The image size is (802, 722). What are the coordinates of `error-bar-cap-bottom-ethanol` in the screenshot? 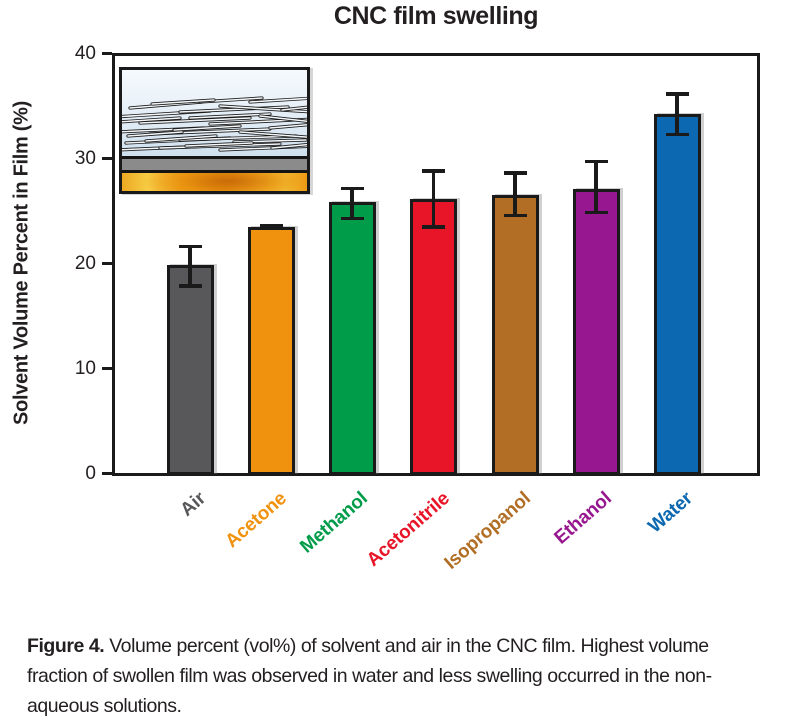 It's located at (596, 212).